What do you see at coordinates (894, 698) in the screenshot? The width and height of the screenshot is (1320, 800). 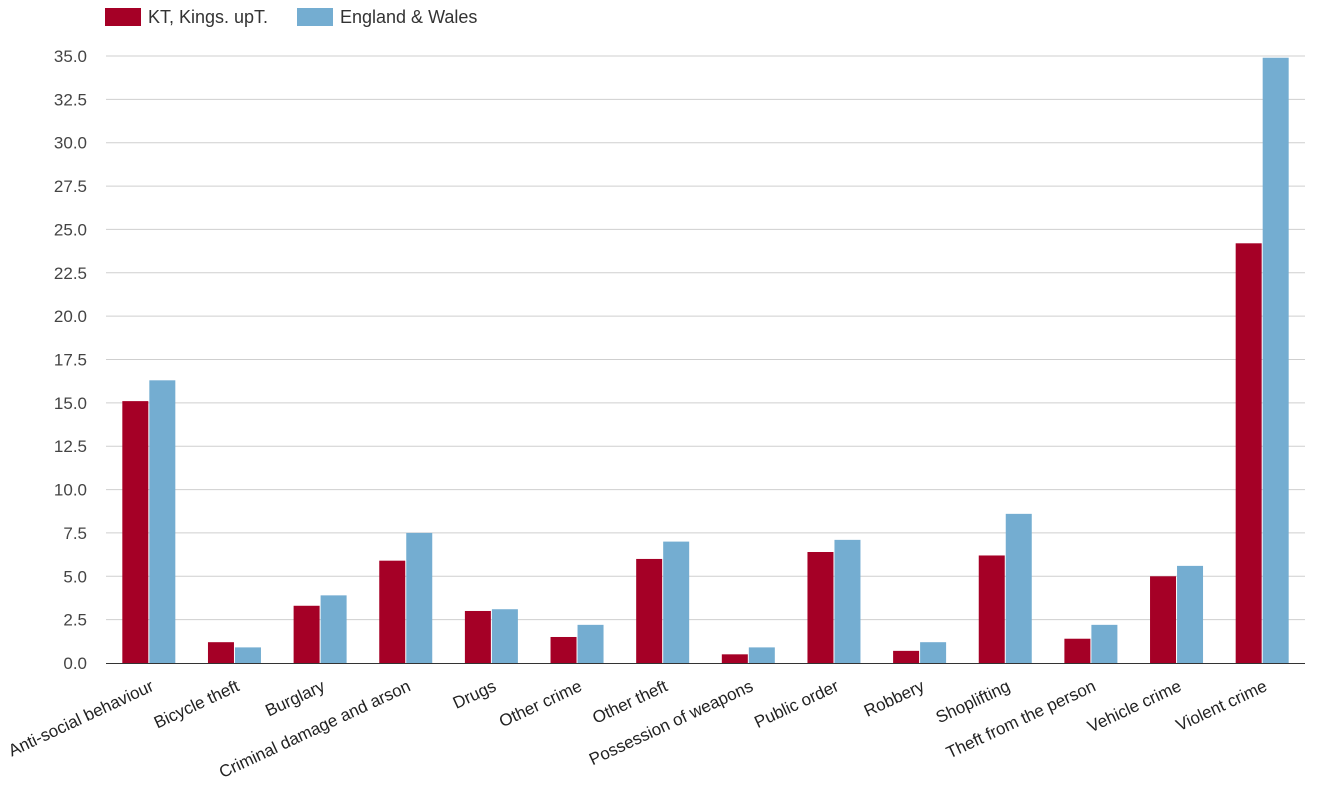 I see `x-category-label: Robbery` at bounding box center [894, 698].